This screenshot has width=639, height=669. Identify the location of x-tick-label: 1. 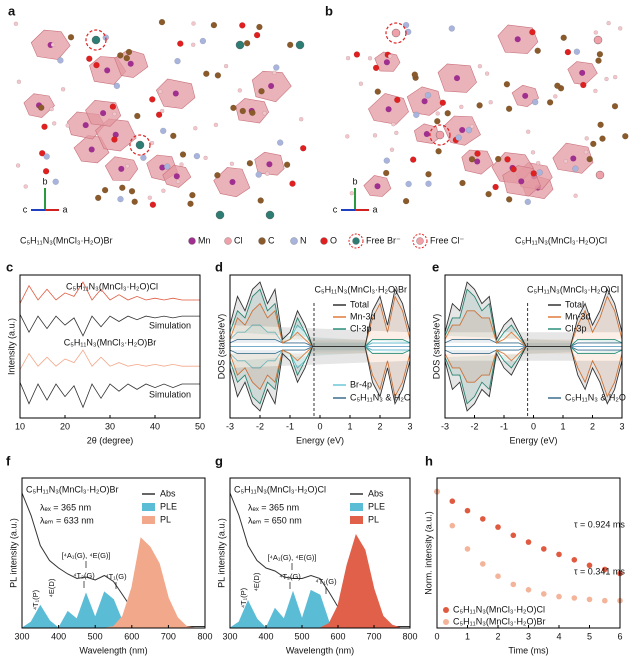
(467, 636).